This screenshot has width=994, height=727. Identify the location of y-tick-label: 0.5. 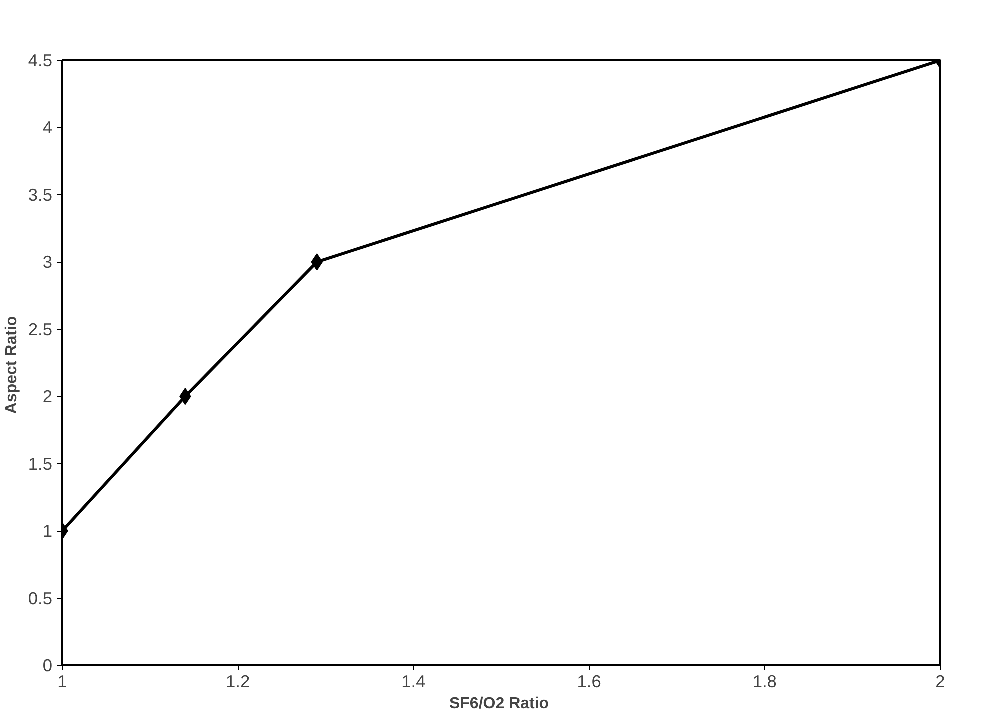
(40, 598).